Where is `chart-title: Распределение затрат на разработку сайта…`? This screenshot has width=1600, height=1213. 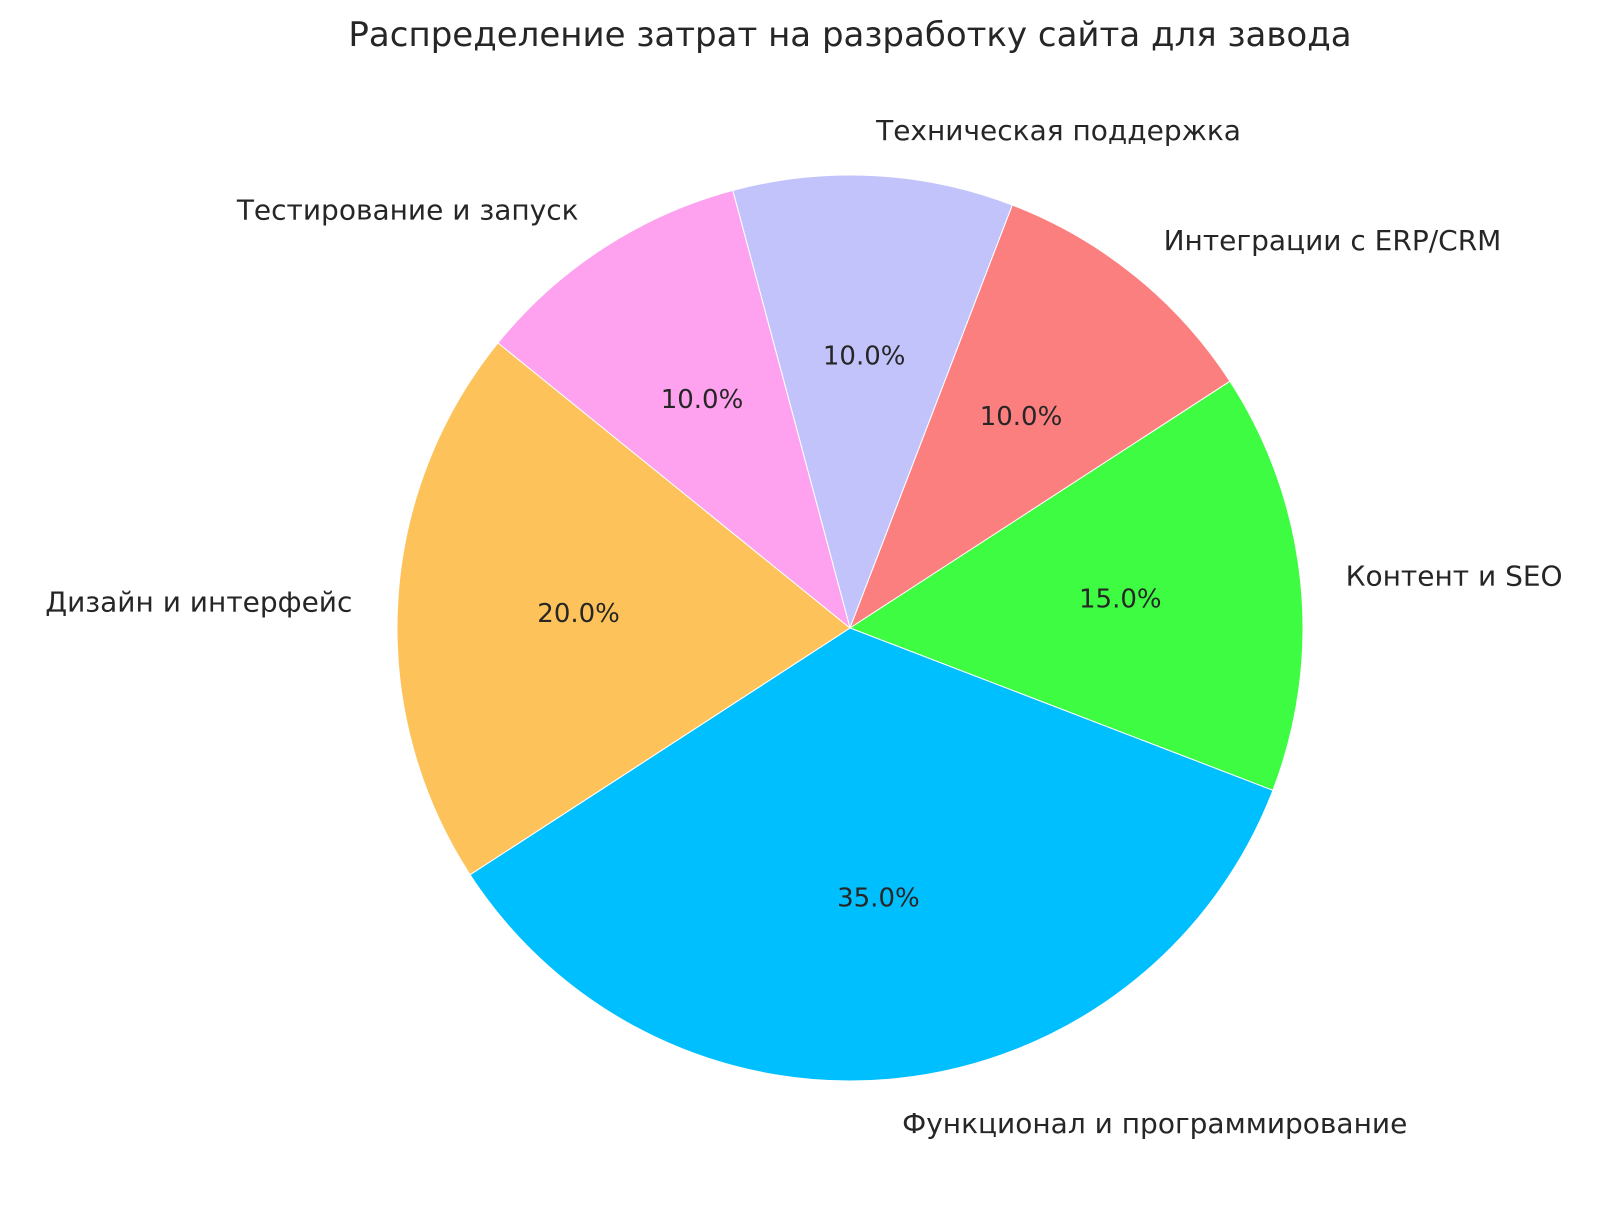
chart-title: Распределение затрат на разработку сайта… is located at coordinates (850, 35).